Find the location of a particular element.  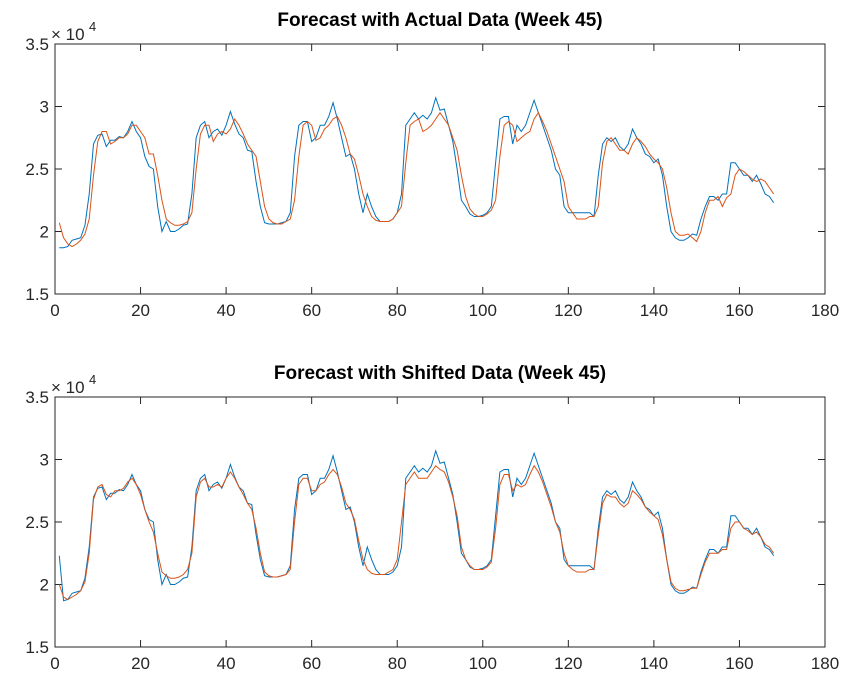

chart-title: Forecast with Shifted Data (Week 45) is located at coordinates (440, 373).